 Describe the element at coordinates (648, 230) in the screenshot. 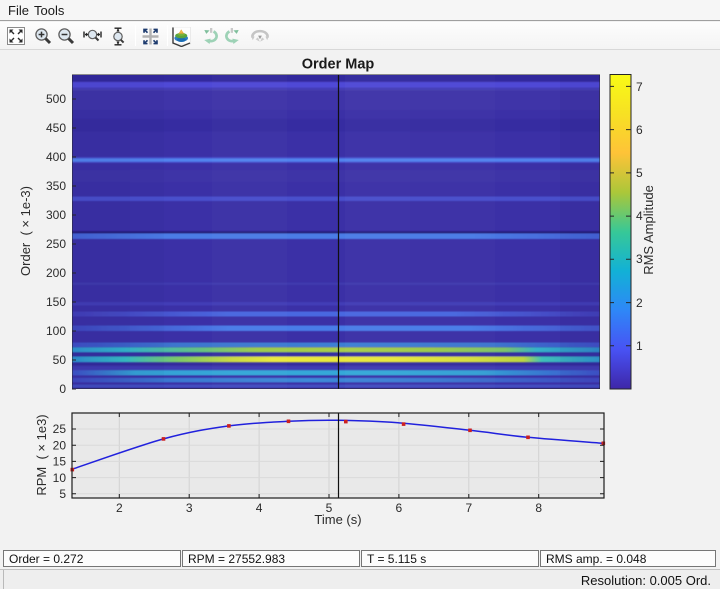

I see `svg-text: RMS Amplitude` at that location.